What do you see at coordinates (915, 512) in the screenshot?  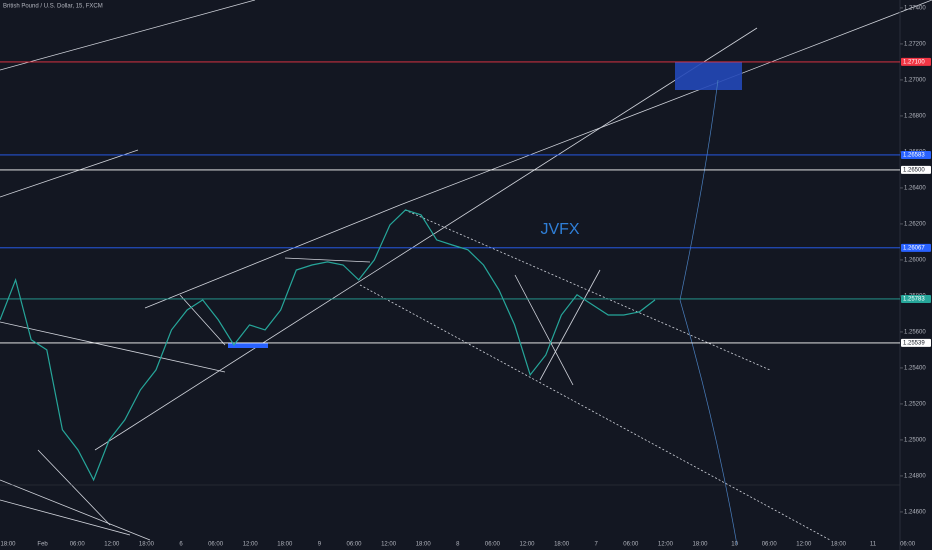 I see `y-tick-label: 1.24600` at bounding box center [915, 512].